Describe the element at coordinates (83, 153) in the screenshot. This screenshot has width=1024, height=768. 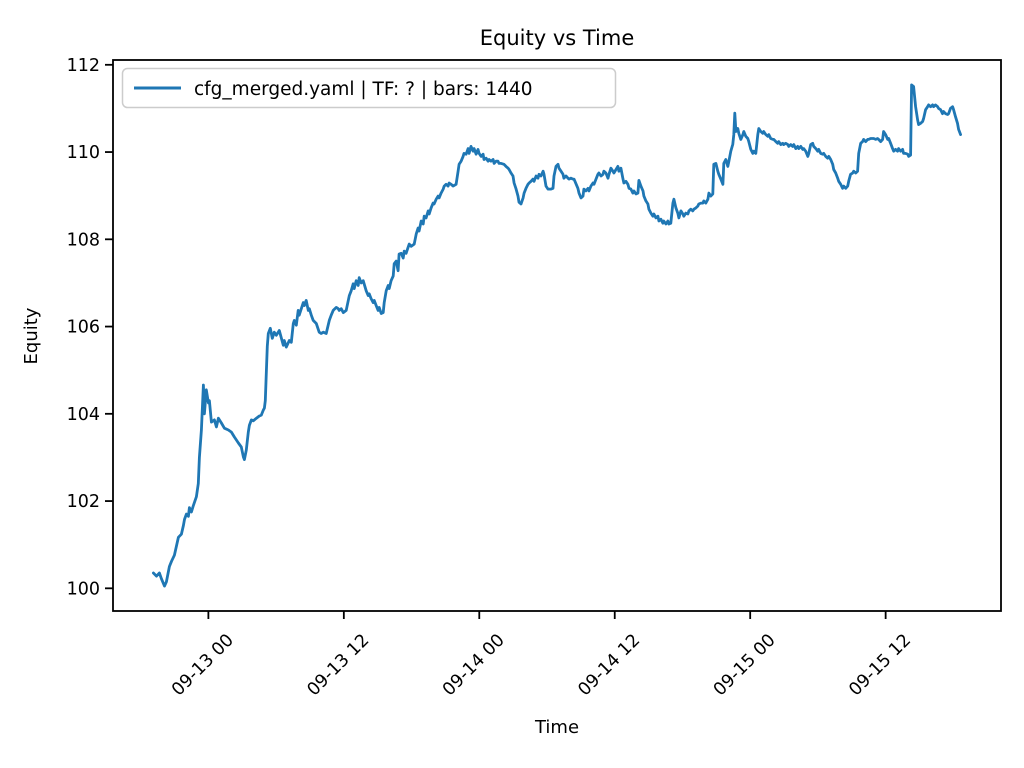
I see `y-tick-label: 110` at that location.